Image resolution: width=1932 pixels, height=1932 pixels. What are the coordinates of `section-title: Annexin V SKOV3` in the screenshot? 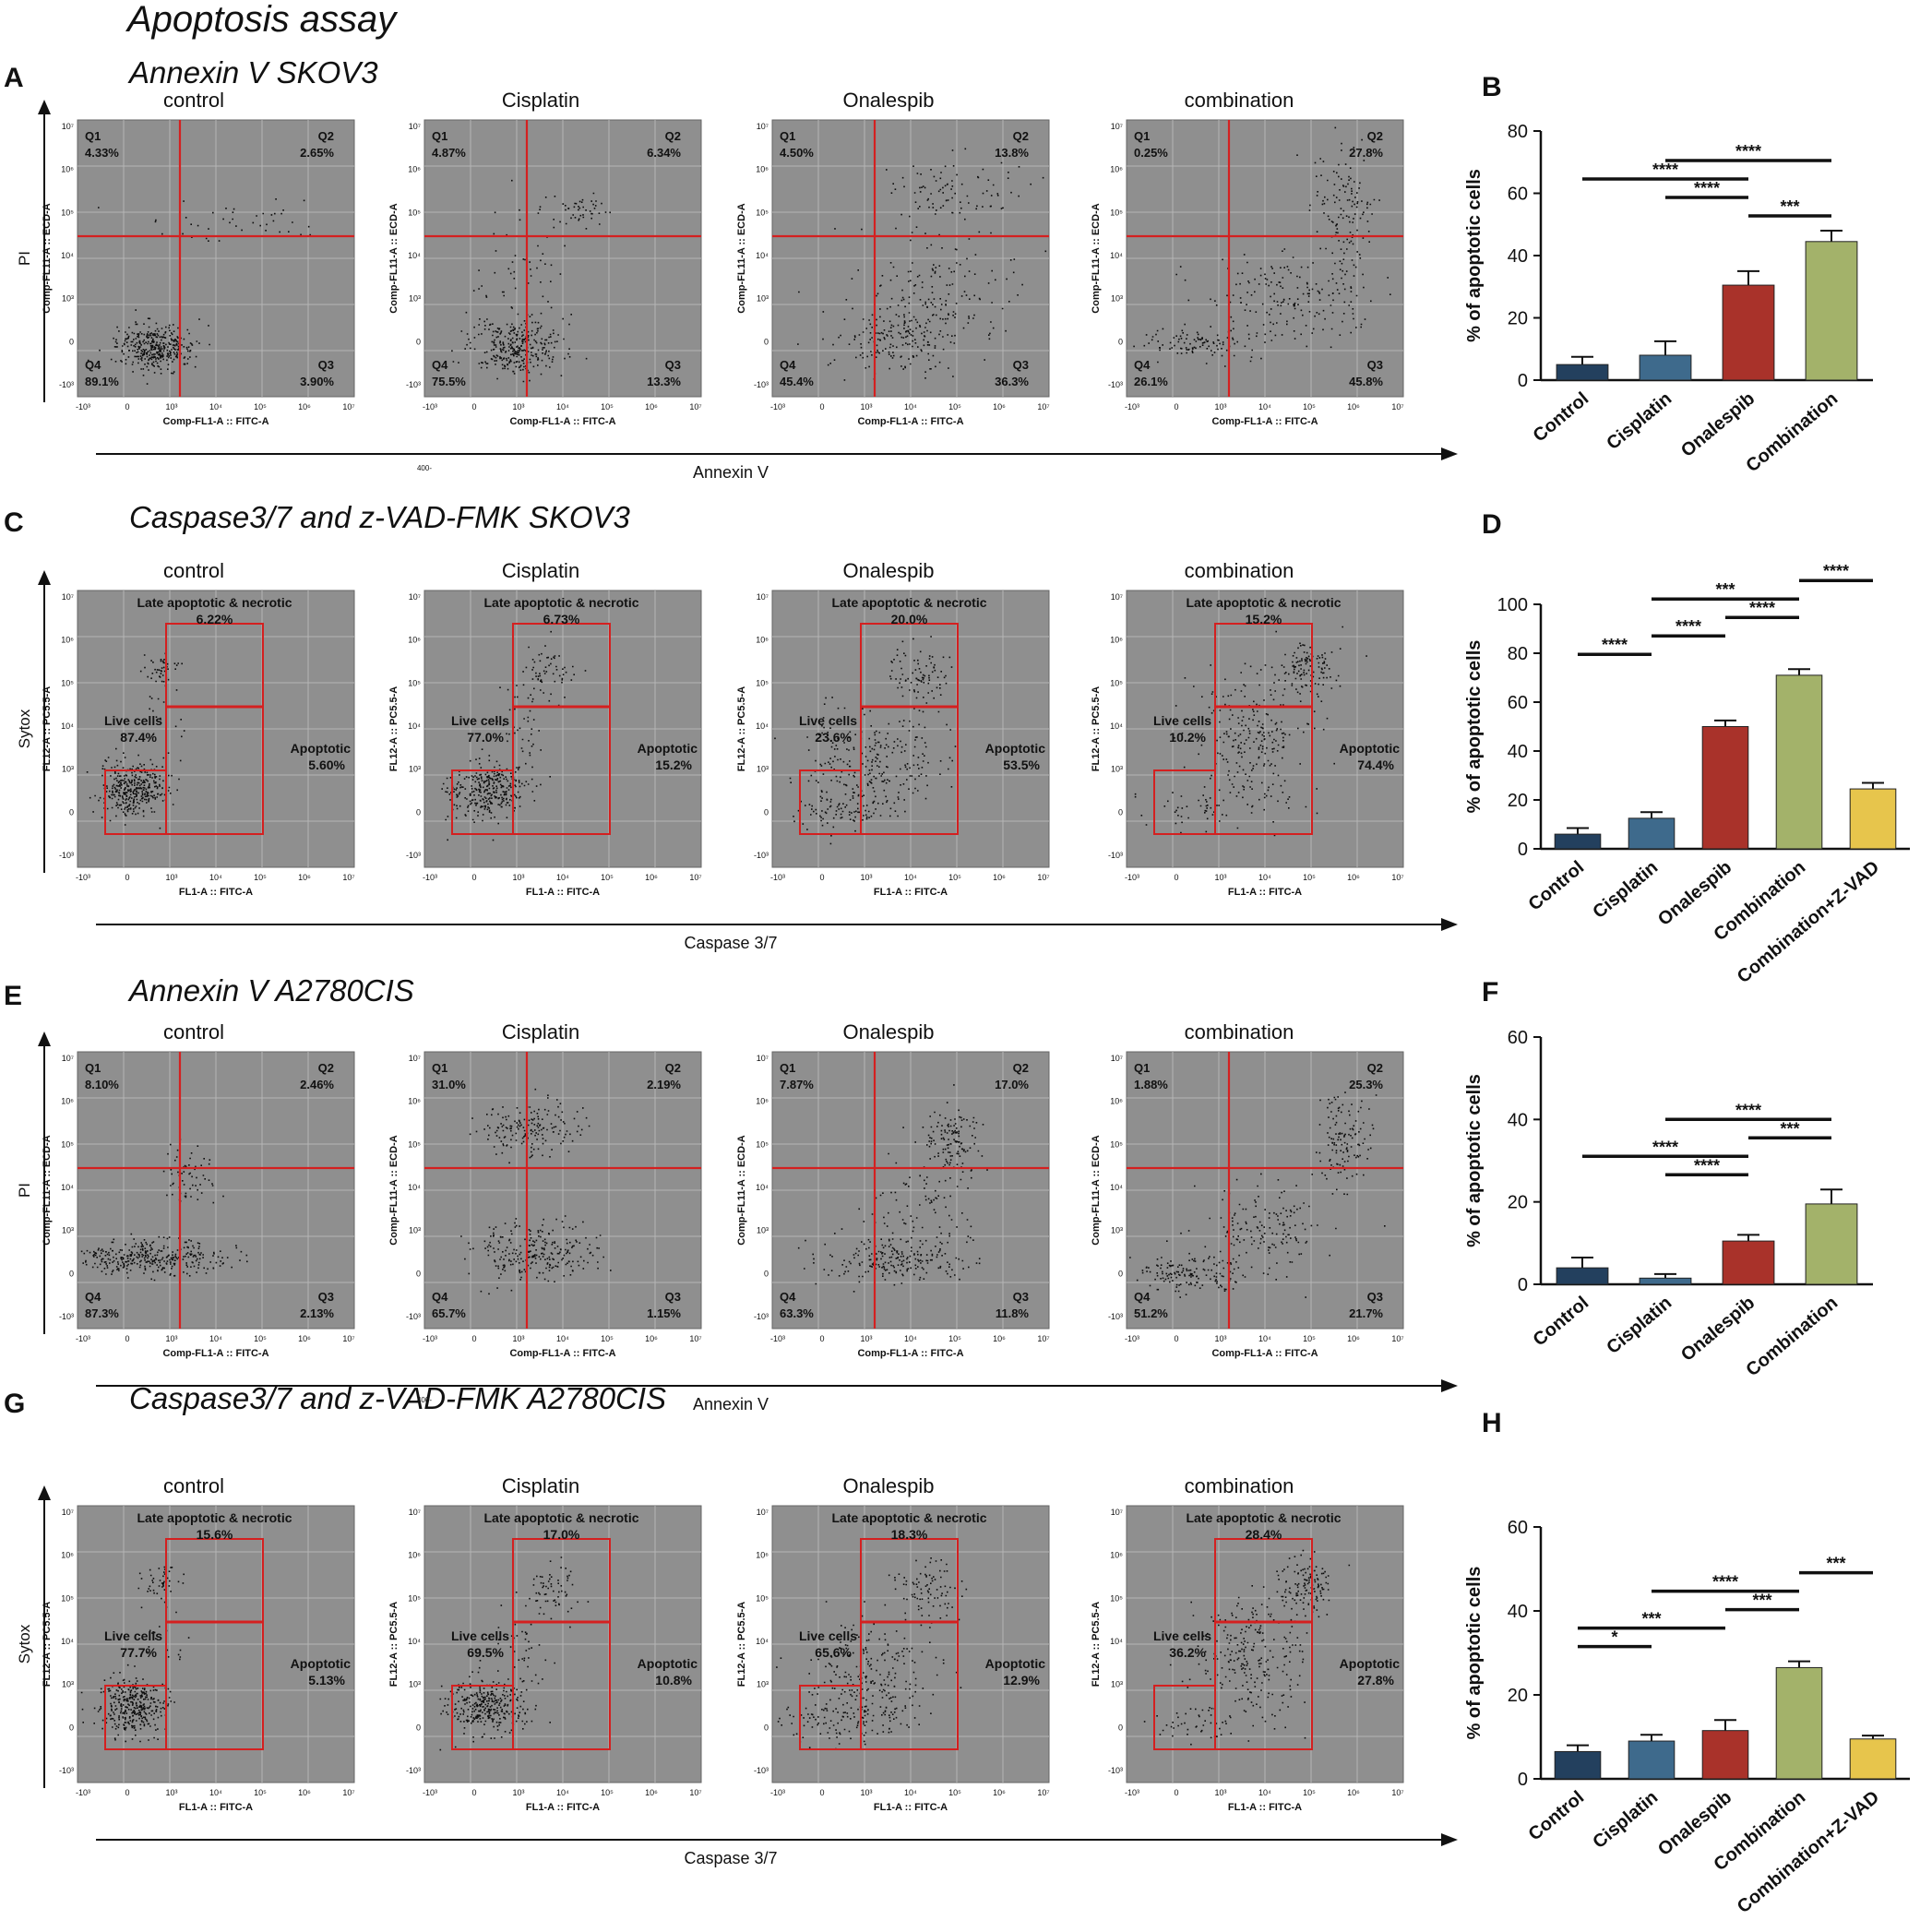 It's located at (252, 72).